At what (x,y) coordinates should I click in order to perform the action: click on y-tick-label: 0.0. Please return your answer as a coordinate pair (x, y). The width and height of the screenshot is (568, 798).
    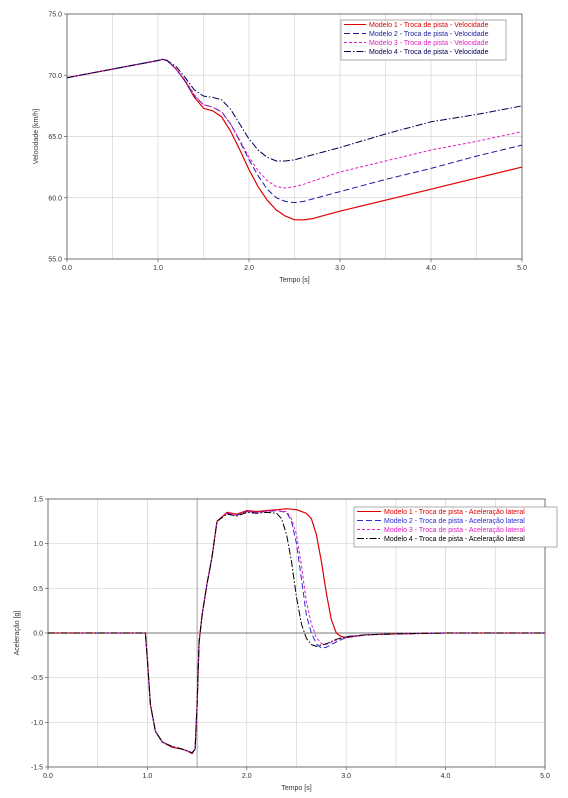
    Looking at the image, I should click on (38, 634).